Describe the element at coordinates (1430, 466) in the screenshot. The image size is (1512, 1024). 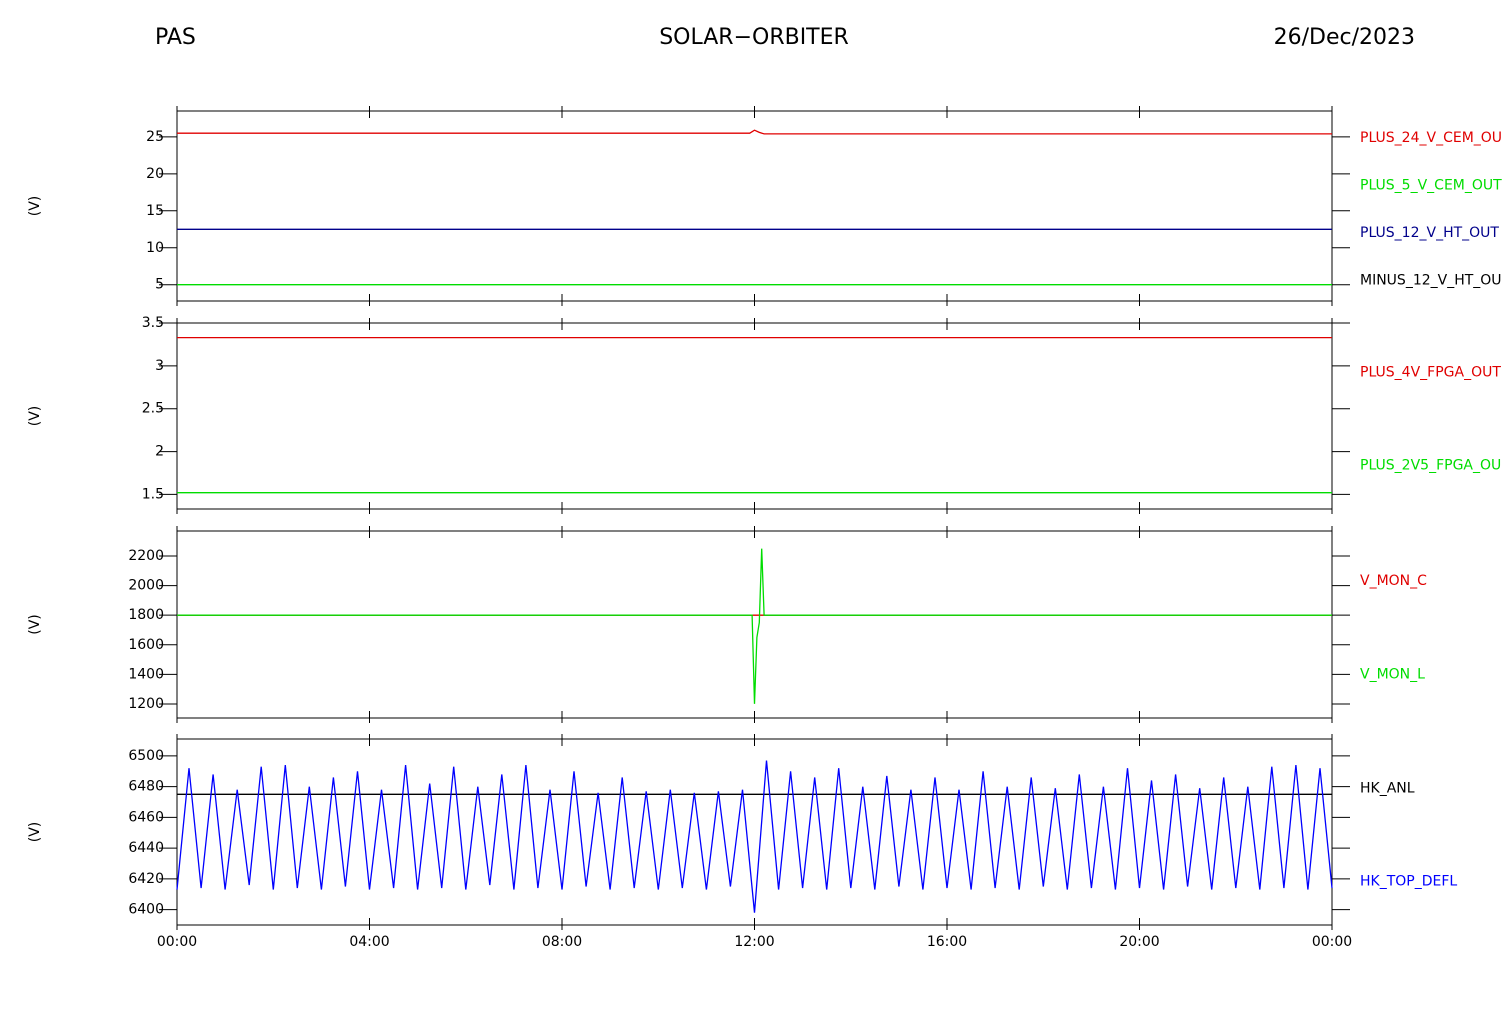
I see `legend-label: PLUS_2V5_FPGA_OU` at that location.